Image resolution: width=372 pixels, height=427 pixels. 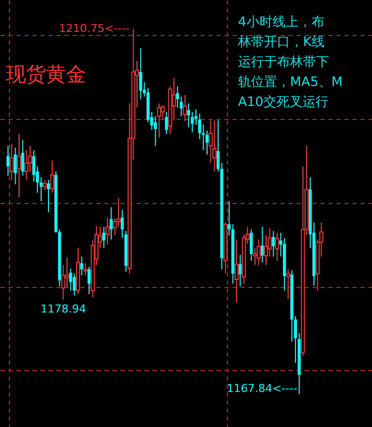 What do you see at coordinates (290, 62) in the screenshot?
I see `annotation: 4小时线上，布林带开口，K线运行于布林带下轨位置，MA5、MA10交死叉运行` at bounding box center [290, 62].